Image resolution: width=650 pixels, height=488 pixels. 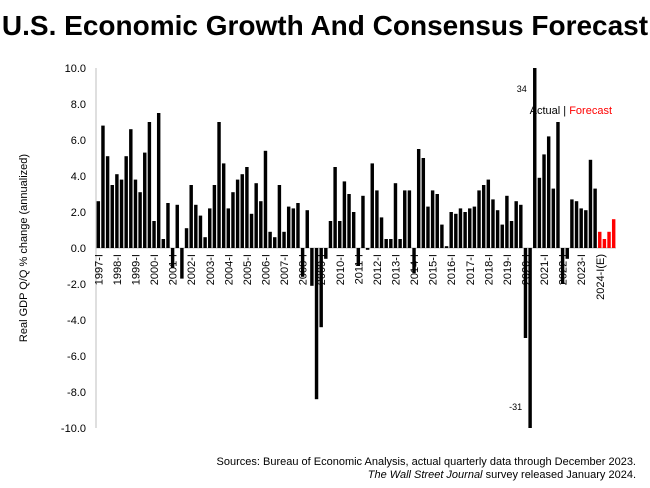 What do you see at coordinates (266, 269) in the screenshot?
I see `x-tick-label: 2006-I` at bounding box center [266, 269].